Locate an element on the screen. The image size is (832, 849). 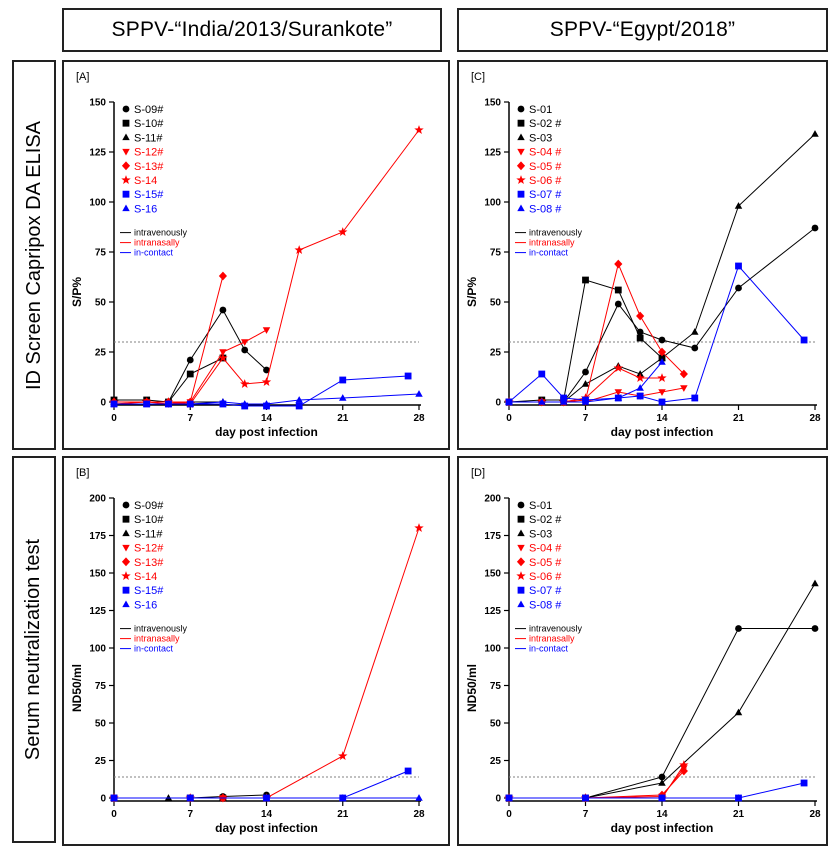
legend-label: S-07 # is located at coordinates (545, 195).